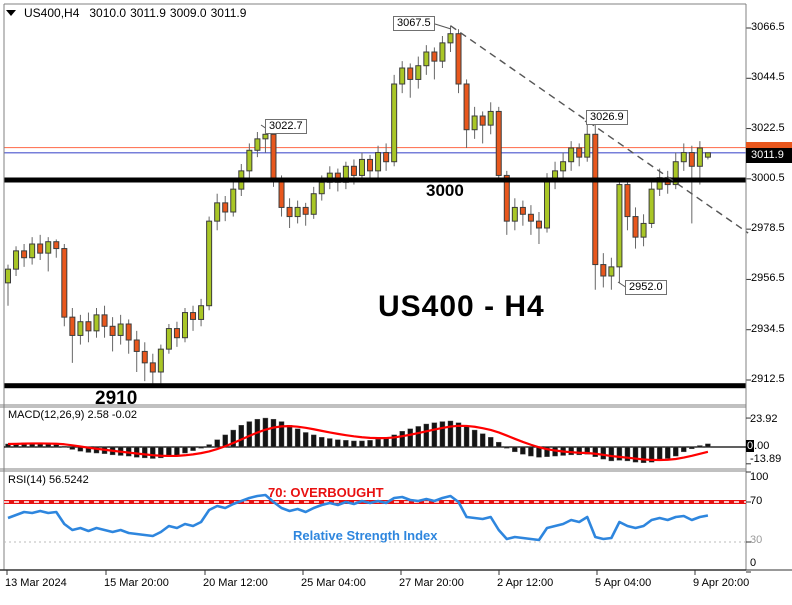 Image resolution: width=792 pixels, height=605 pixels. What do you see at coordinates (607, 117) in the screenshot?
I see `annotation-high-3026: 3026.9` at bounding box center [607, 117].